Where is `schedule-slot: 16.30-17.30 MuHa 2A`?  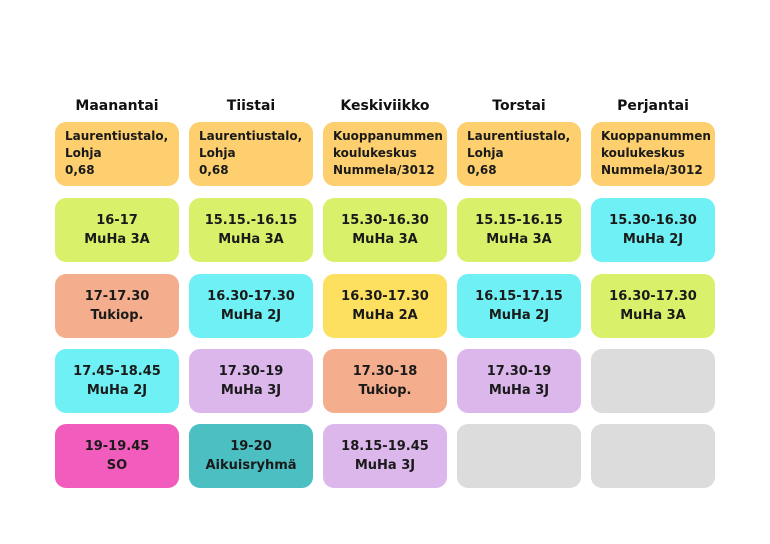 schedule-slot: 16.30-17.30 MuHa 2A is located at coordinates (385, 306).